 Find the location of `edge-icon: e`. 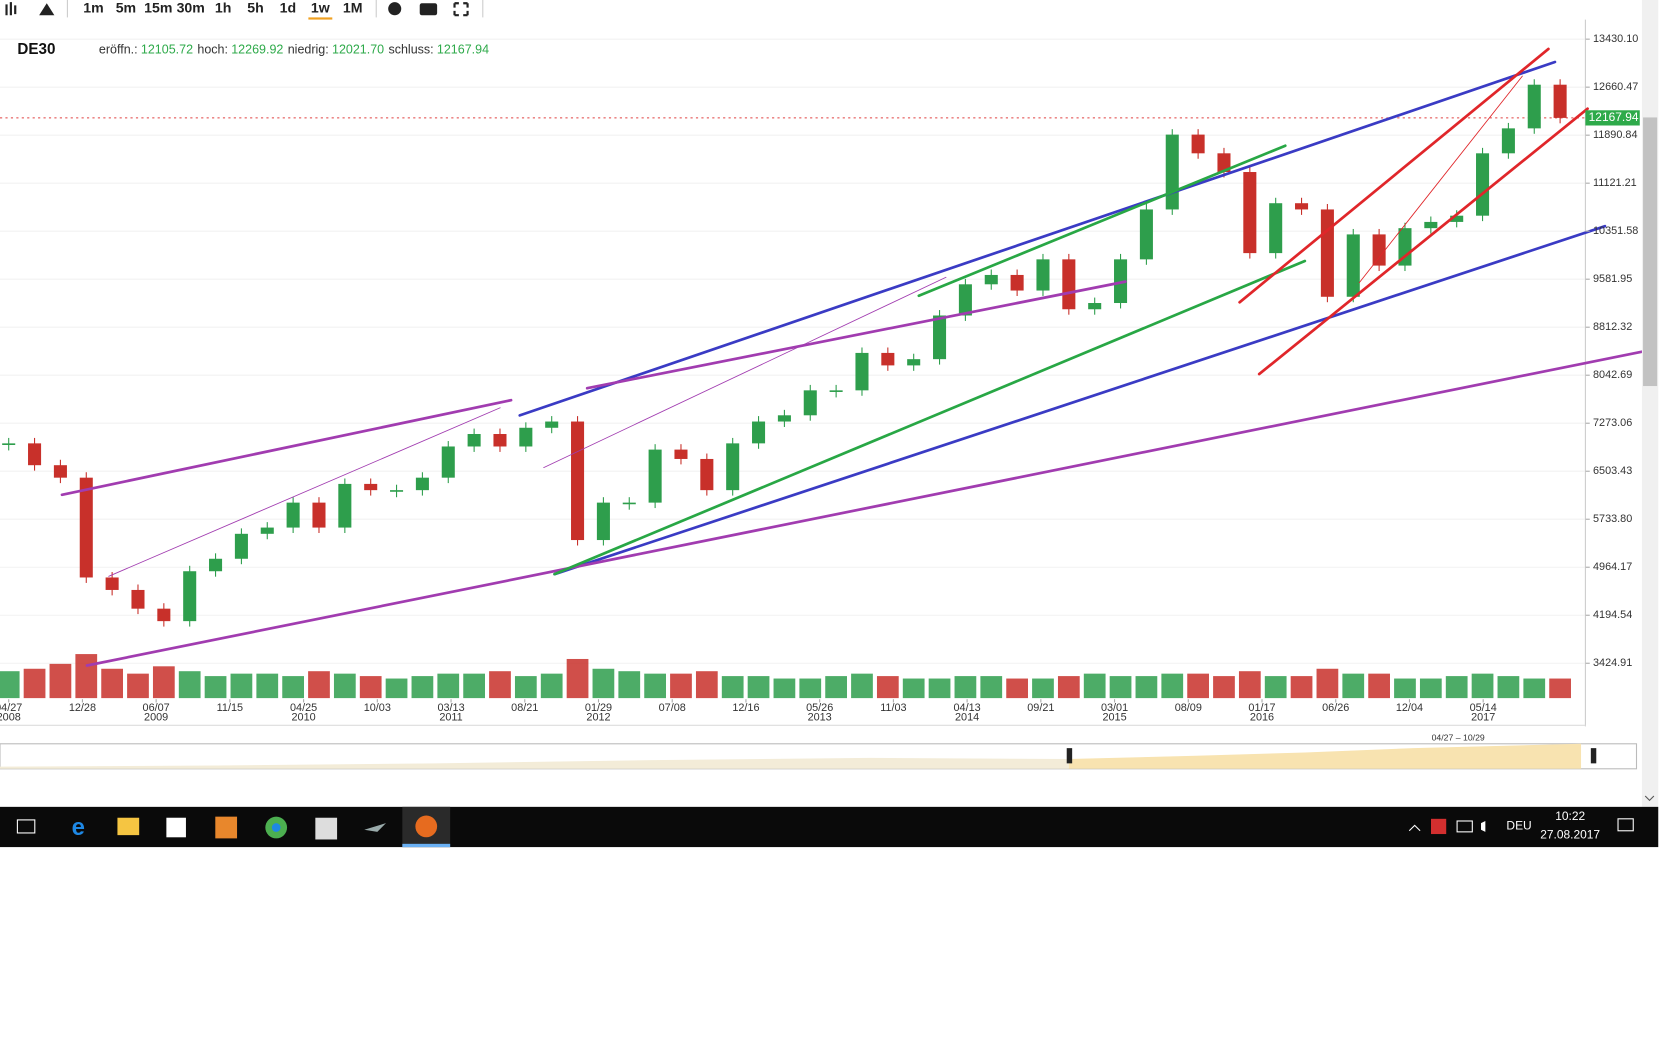

edge-icon: e is located at coordinates (78, 827).